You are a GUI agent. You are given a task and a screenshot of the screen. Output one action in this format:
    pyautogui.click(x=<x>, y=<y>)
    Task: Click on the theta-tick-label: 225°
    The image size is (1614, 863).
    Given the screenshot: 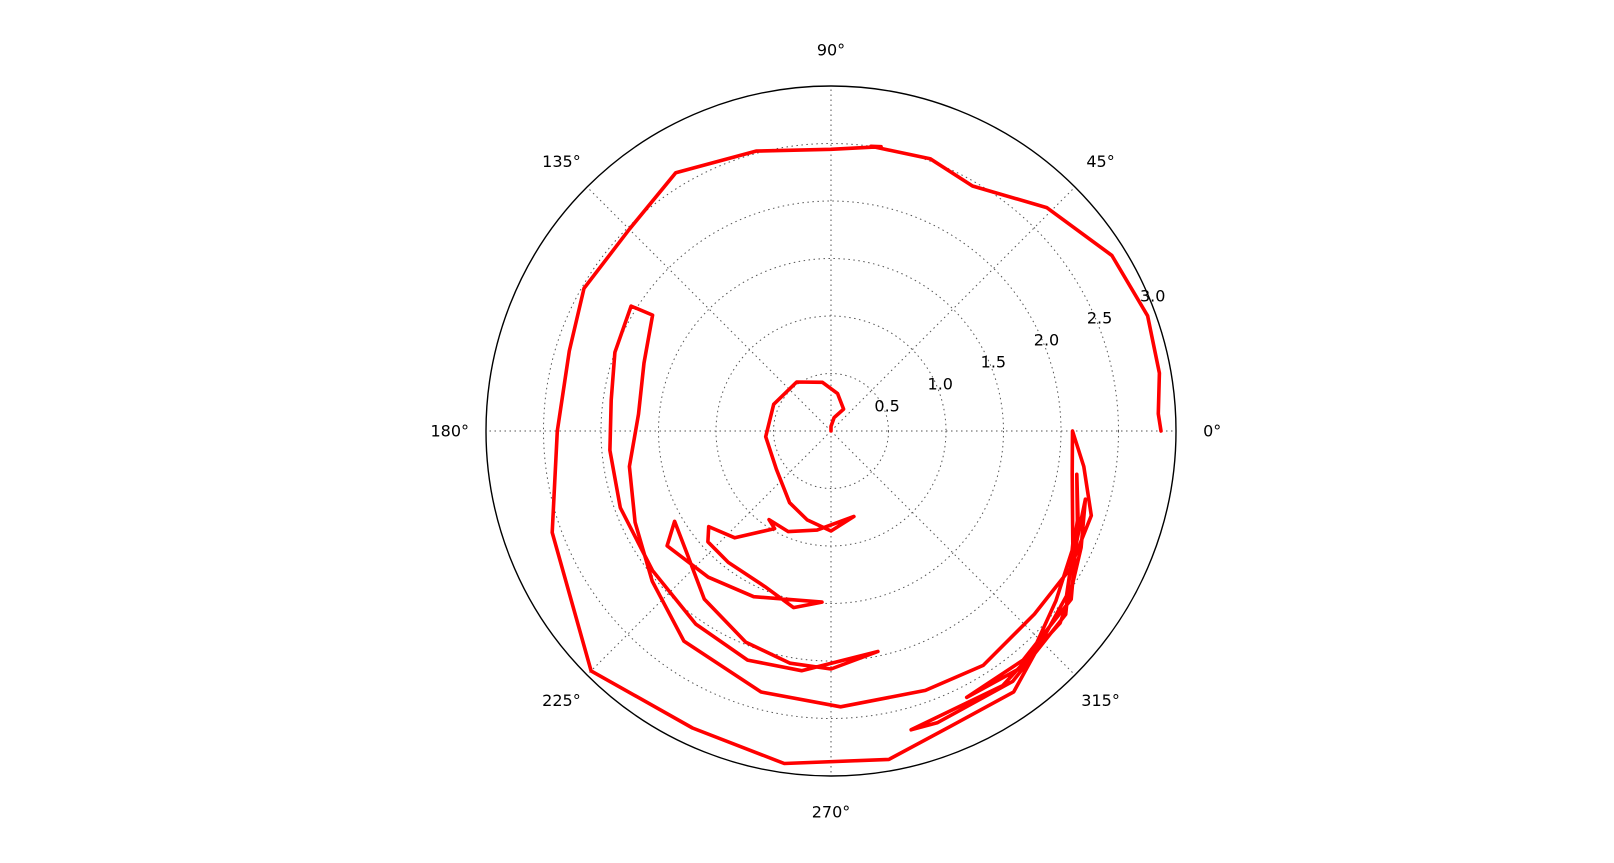 What is the action you would take?
    pyautogui.click(x=561, y=700)
    